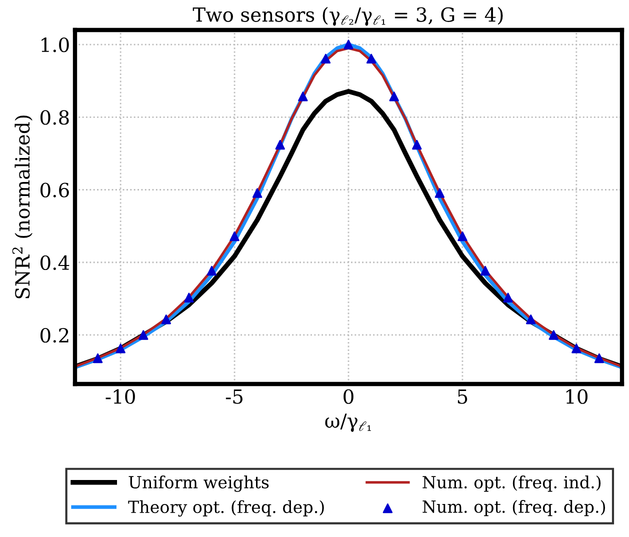 This screenshot has height=537, width=629. What do you see at coordinates (463, 396) in the screenshot?
I see `x-tick-label: 5` at bounding box center [463, 396].